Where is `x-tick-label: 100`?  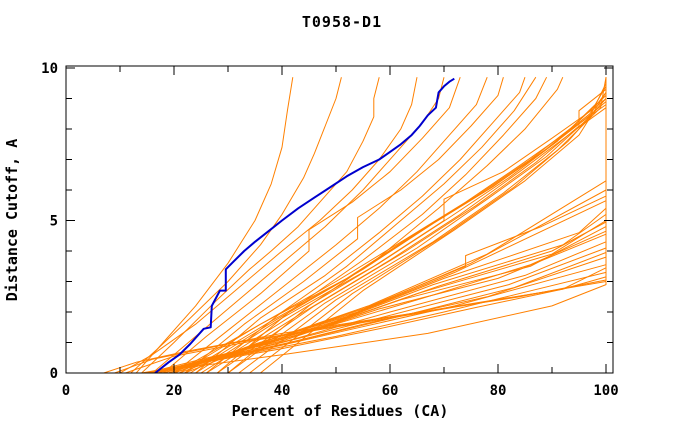 x-tick-label: 100 is located at coordinates (605, 391).